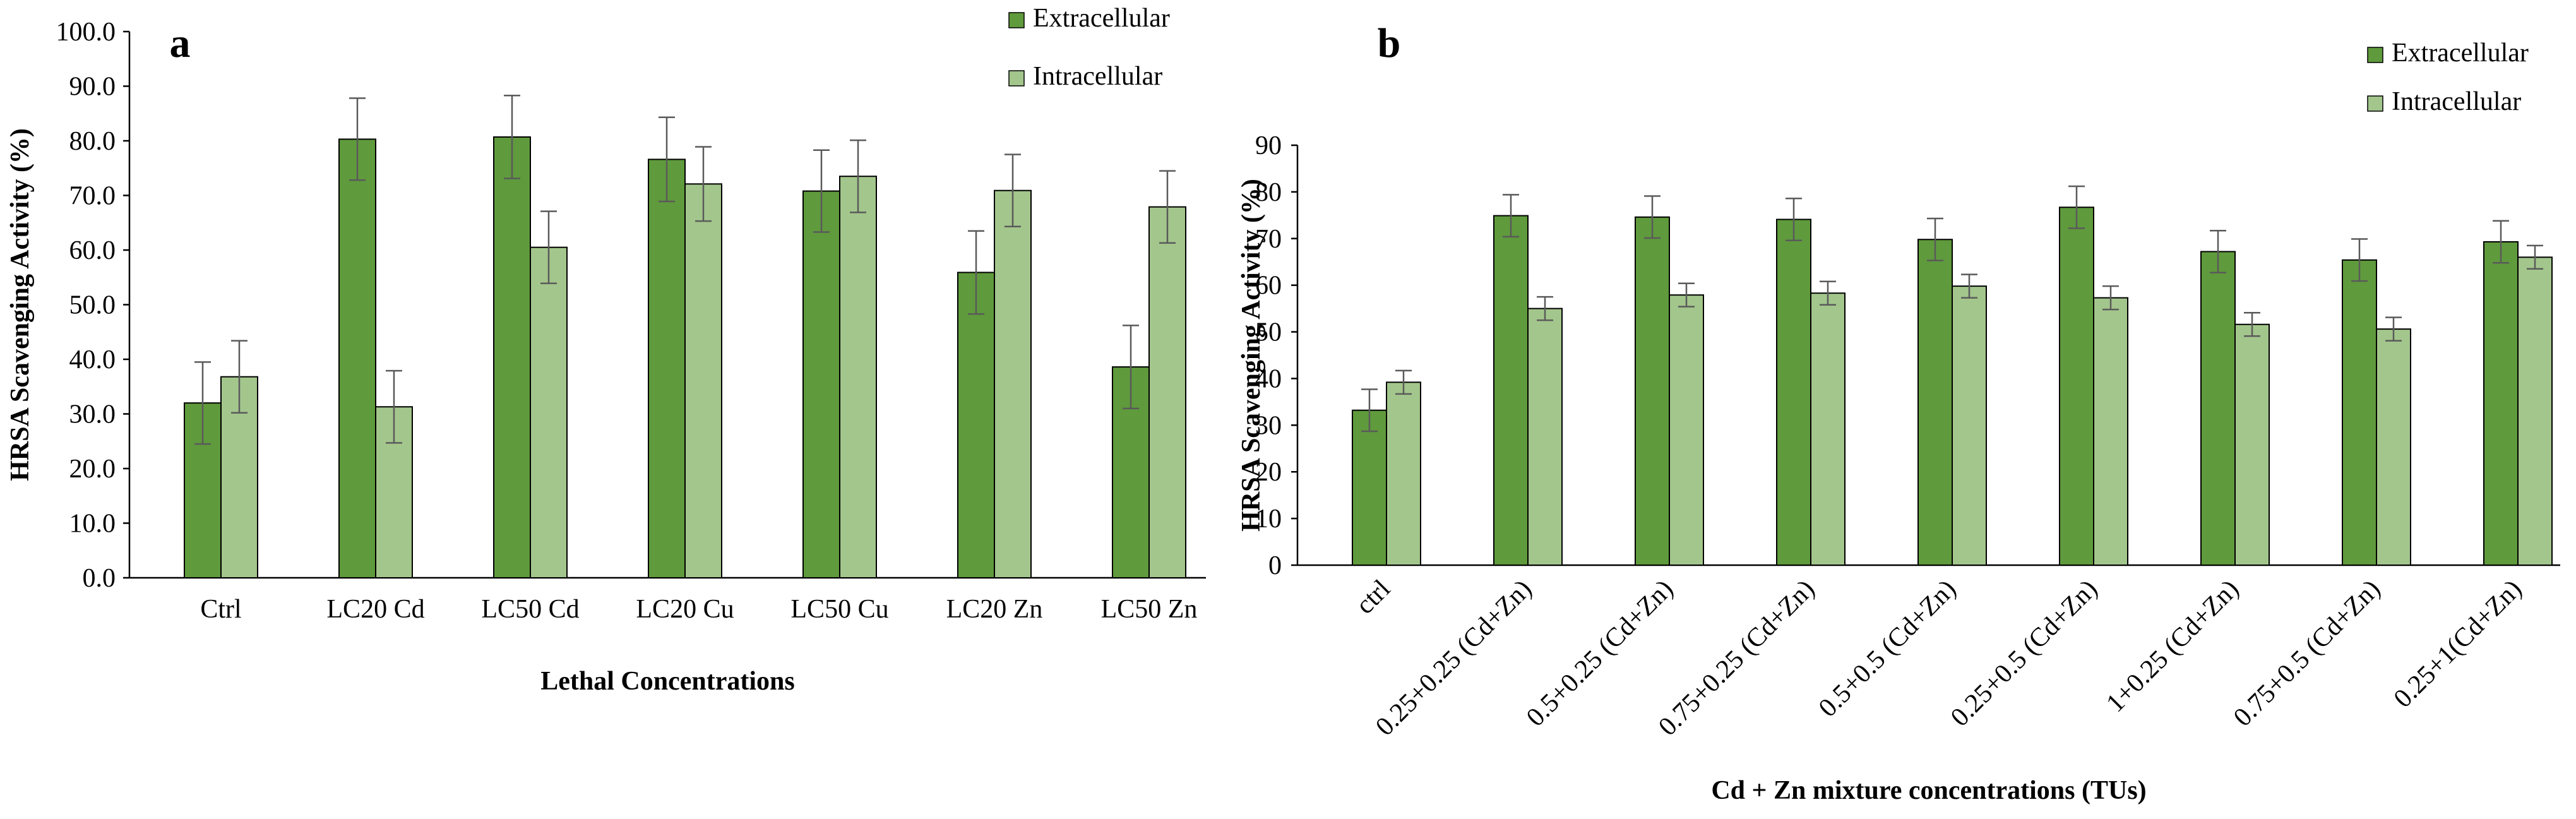 Image resolution: width=2576 pixels, height=819 pixels. Describe the element at coordinates (1373, 597) in the screenshot. I see `x-tick-label: ctrl` at that location.